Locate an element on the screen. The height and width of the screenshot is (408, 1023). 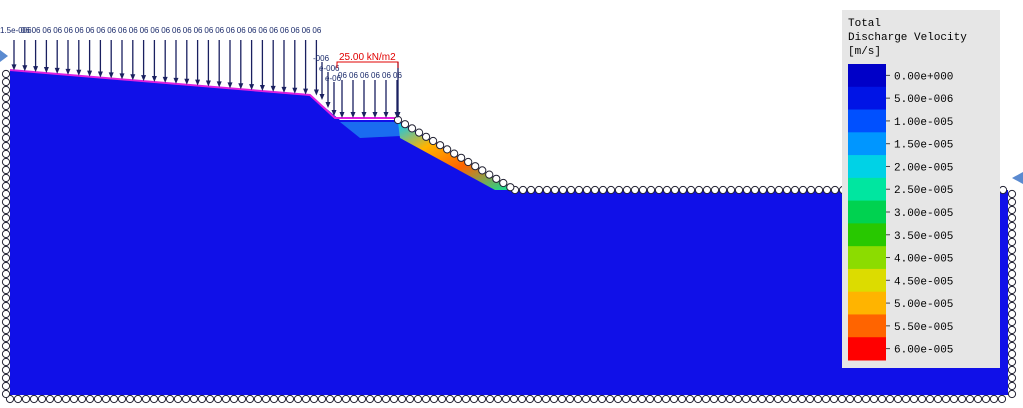
load-label: -006 is located at coordinates (321, 58).